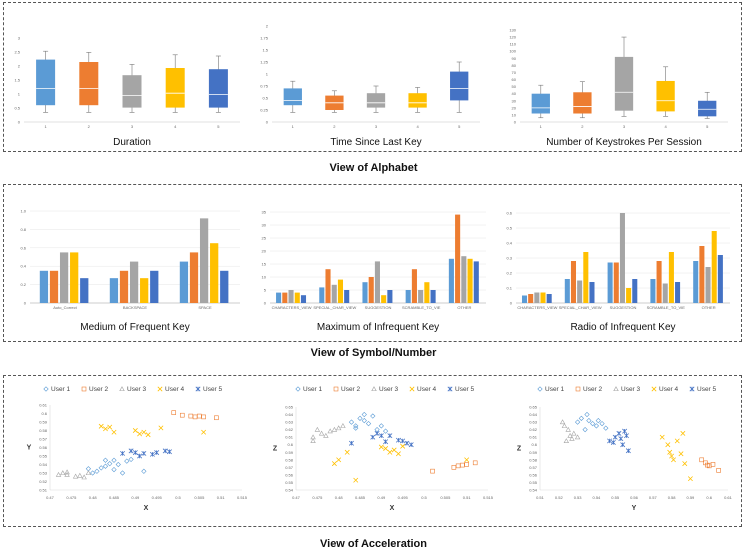 The height and width of the screenshot is (552, 747). Describe the element at coordinates (43, 430) in the screenshot. I see `scatter-ytick: 0.58` at that location.